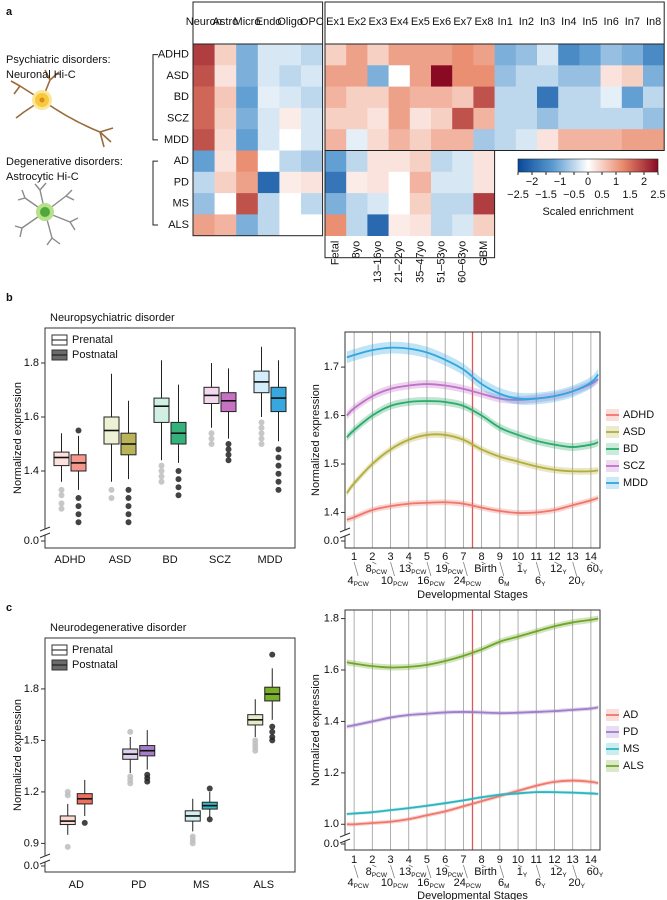 This screenshot has width=667, height=900. What do you see at coordinates (413, 569) in the screenshot?
I see `stage-label: 13PCW` at bounding box center [413, 569].